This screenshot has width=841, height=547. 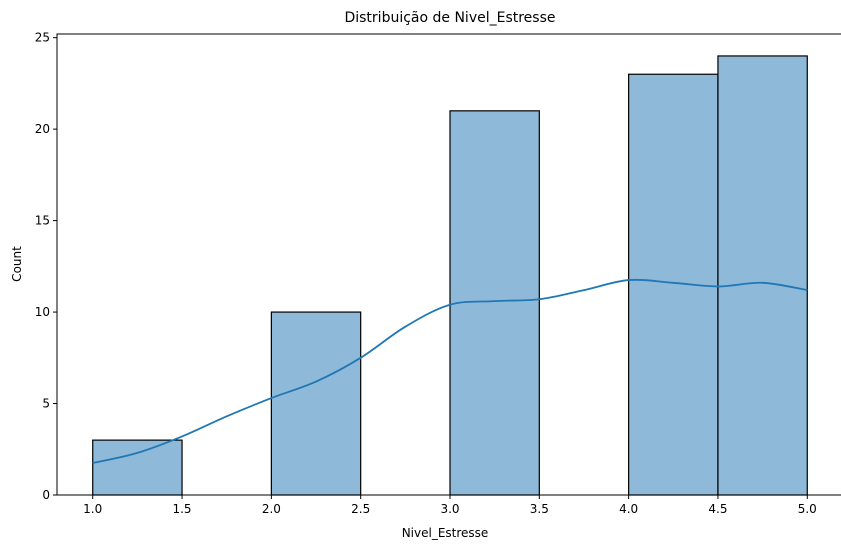 I want to click on y-tick-label: 20, so click(x=42, y=129).